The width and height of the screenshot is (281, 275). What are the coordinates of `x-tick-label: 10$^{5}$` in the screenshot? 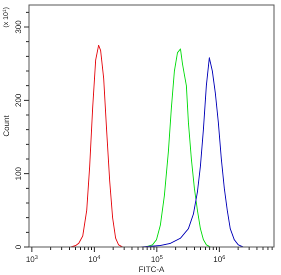 It's located at (156, 259).